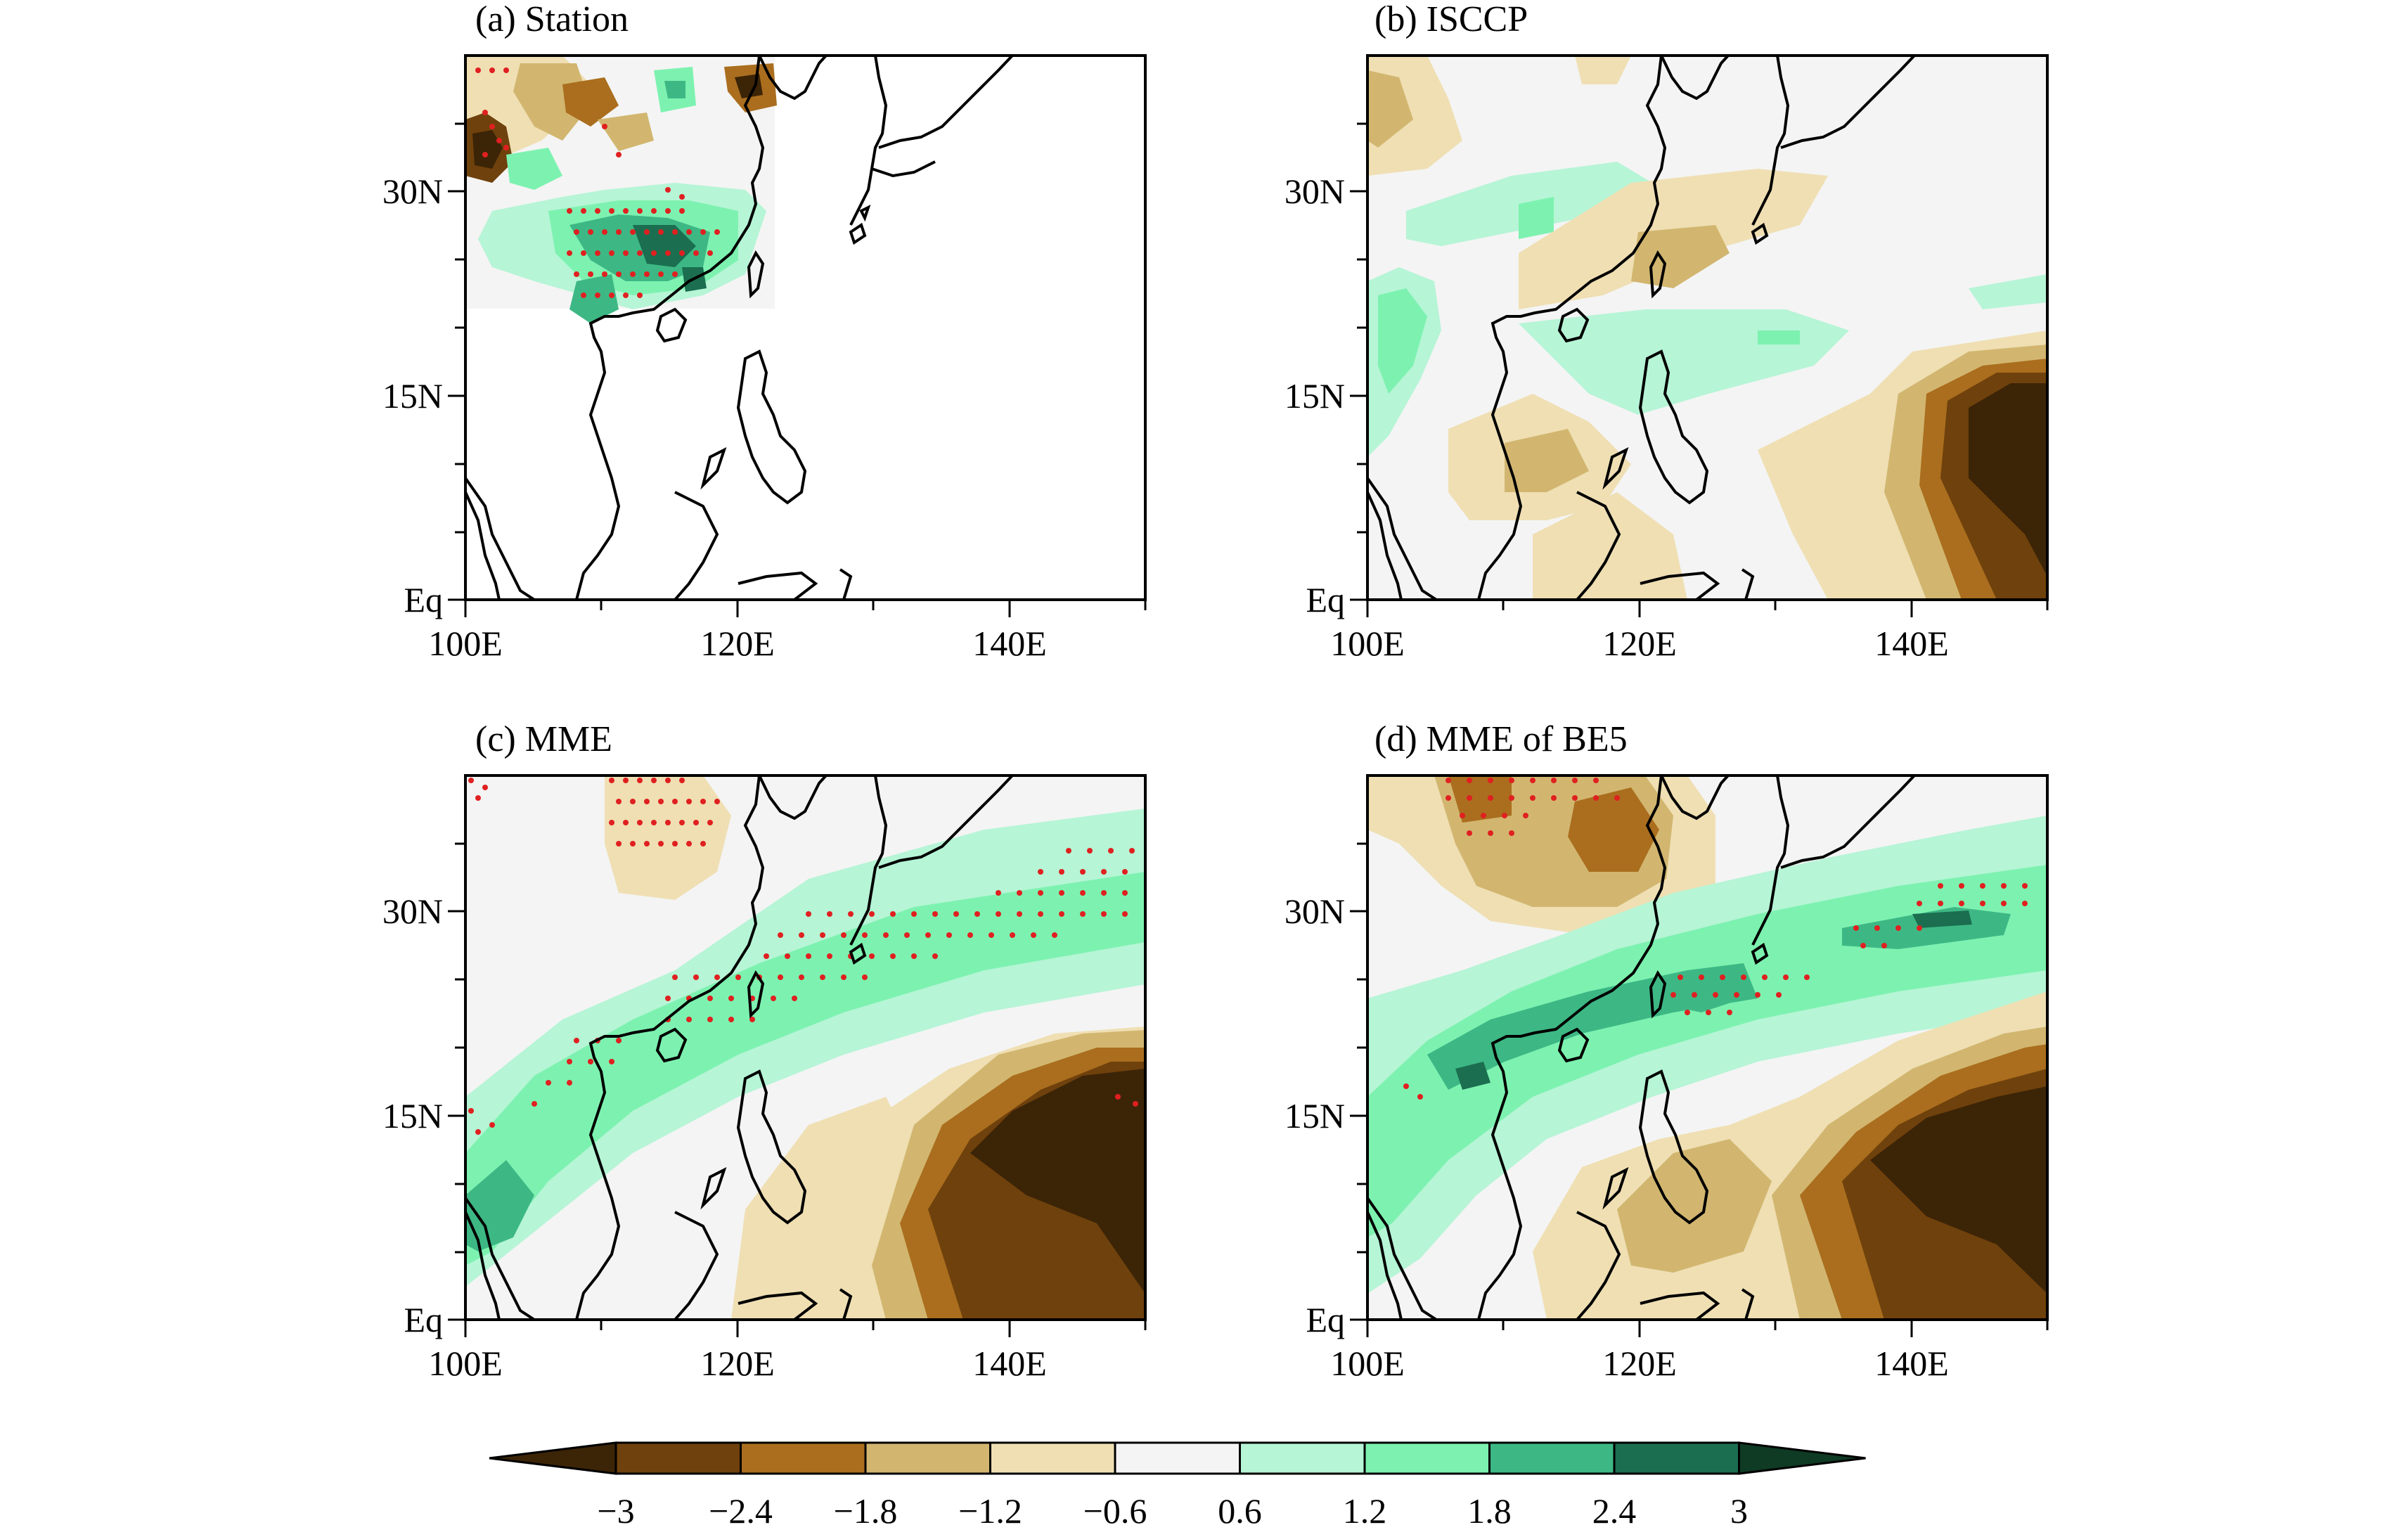 This screenshot has width=2408, height=1532. What do you see at coordinates (1501, 739) in the screenshot?
I see `panel-d-title: (d) MME of BE5` at bounding box center [1501, 739].